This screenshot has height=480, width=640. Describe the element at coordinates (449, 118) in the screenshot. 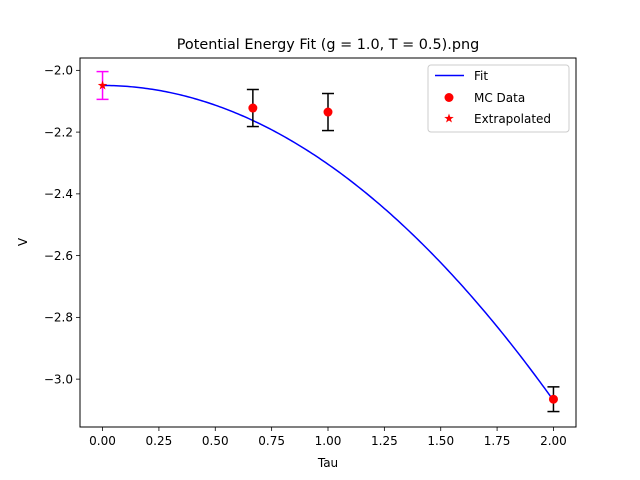

I see `legend-star-swatch` at that location.